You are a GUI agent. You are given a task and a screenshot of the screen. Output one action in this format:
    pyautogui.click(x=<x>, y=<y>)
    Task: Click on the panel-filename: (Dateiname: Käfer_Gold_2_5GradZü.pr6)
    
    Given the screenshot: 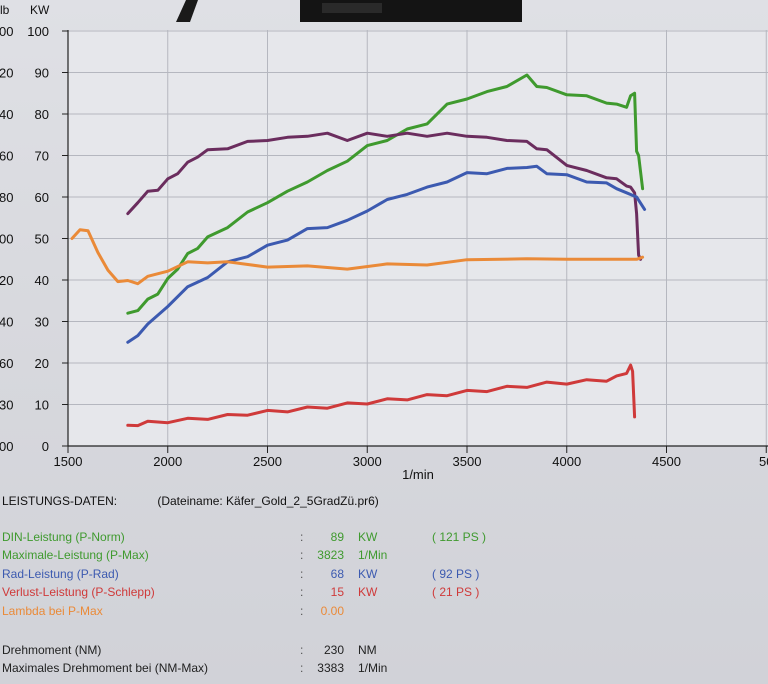 What is the action you would take?
    pyautogui.click(x=268, y=501)
    